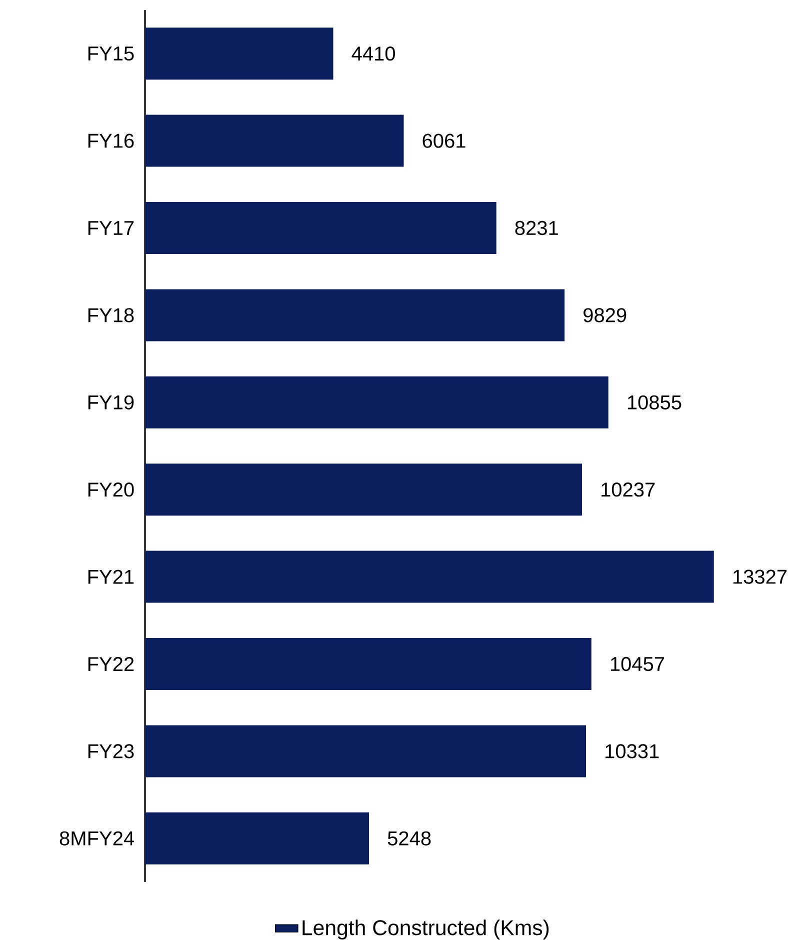 The image size is (796, 948). I want to click on y-tick-label: FY23, so click(111, 751).